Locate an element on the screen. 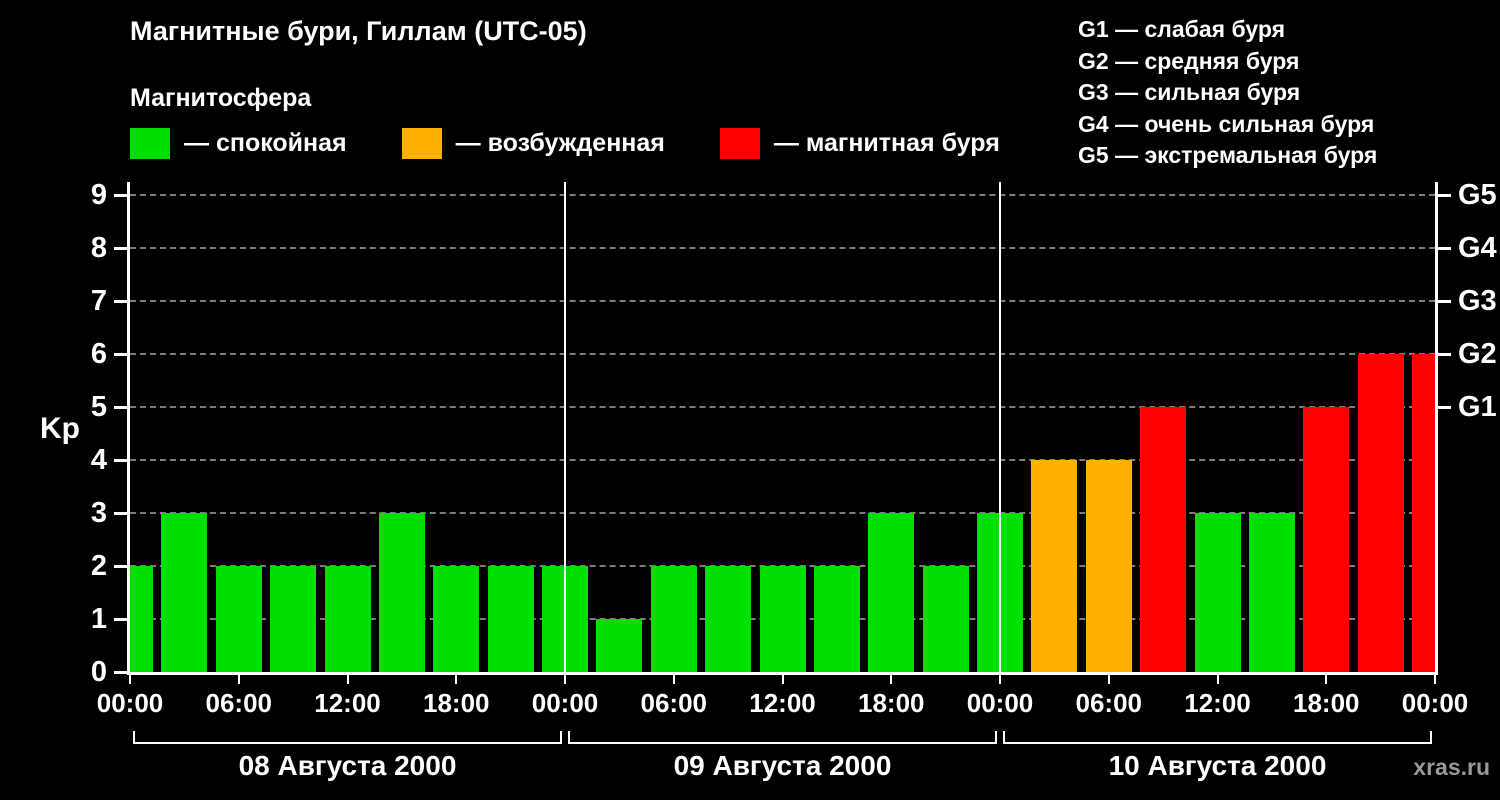 This screenshot has height=800, width=1500. legend-item-quiet: — спокойная is located at coordinates (238, 143).